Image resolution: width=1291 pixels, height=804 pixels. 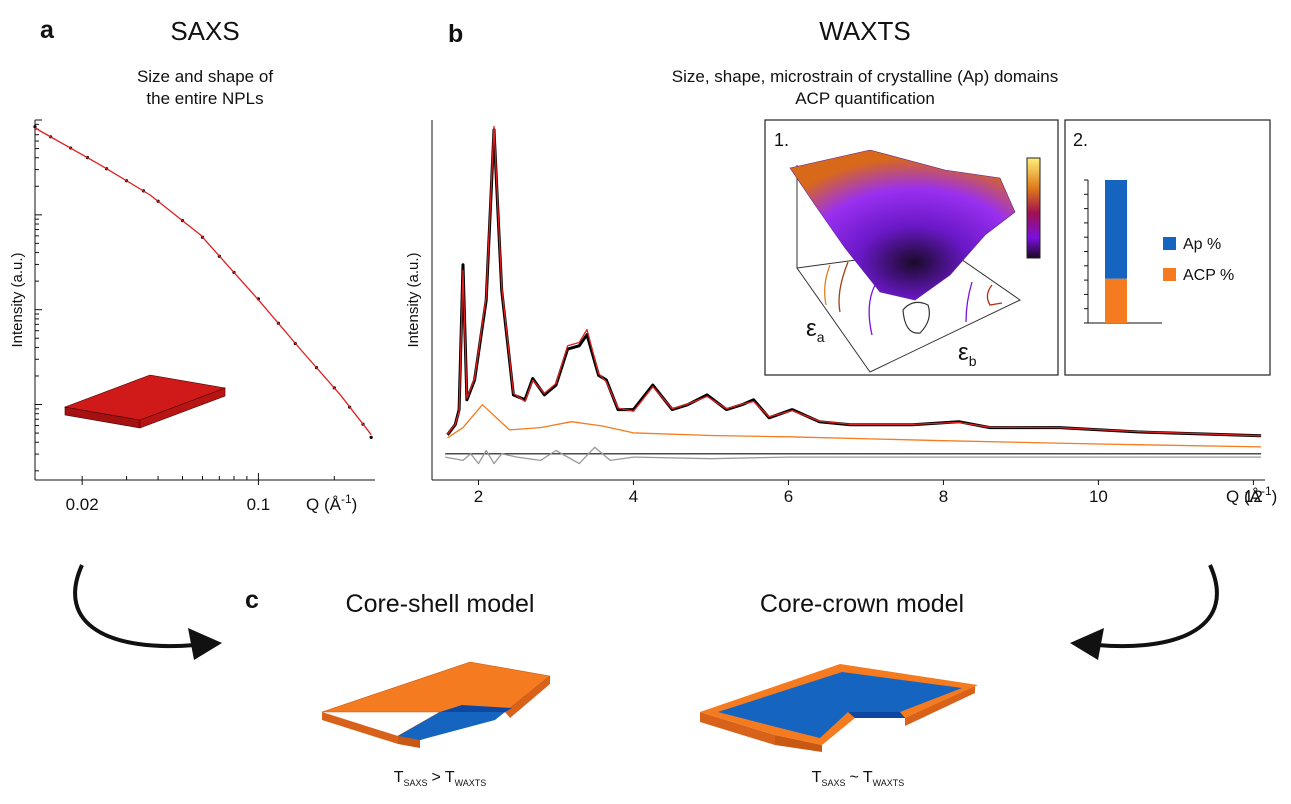 I want to click on subtitle: the entire NPLs, so click(x=204, y=98).